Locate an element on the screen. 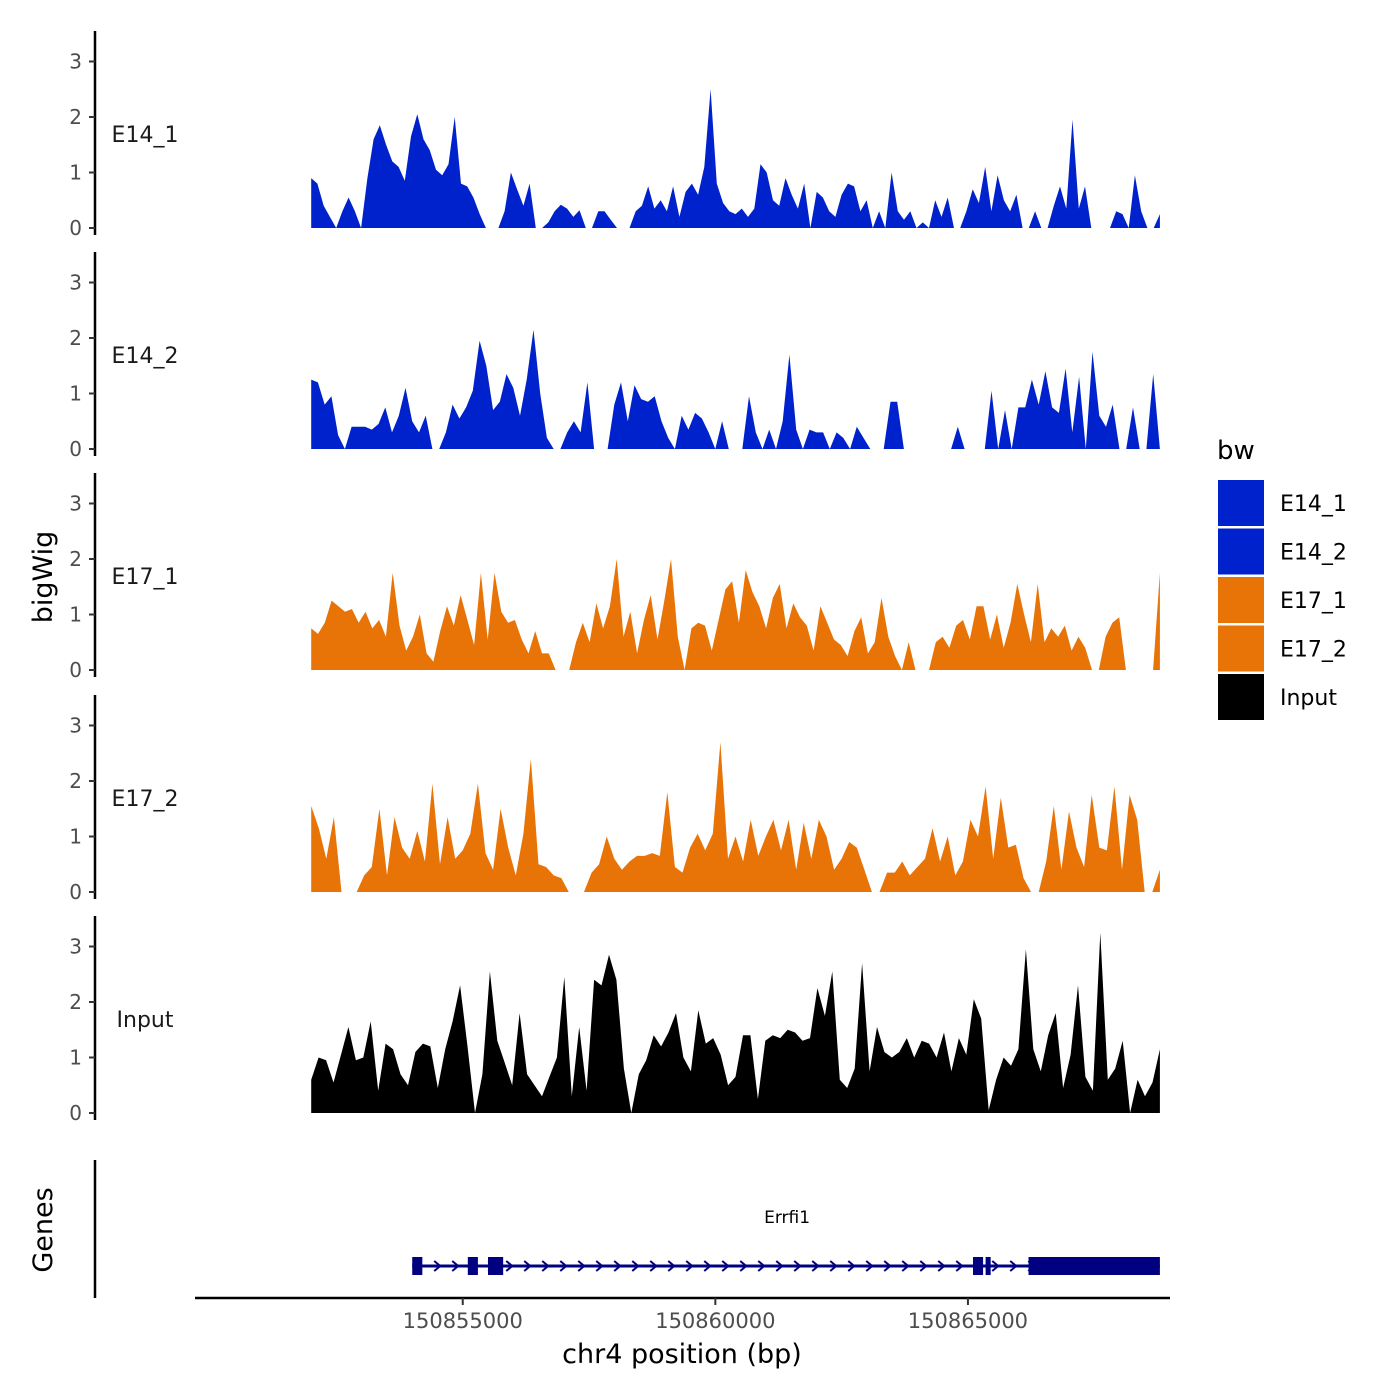 The width and height of the screenshot is (1400, 1400). x-tick-label: 150855000 is located at coordinates (463, 1321).